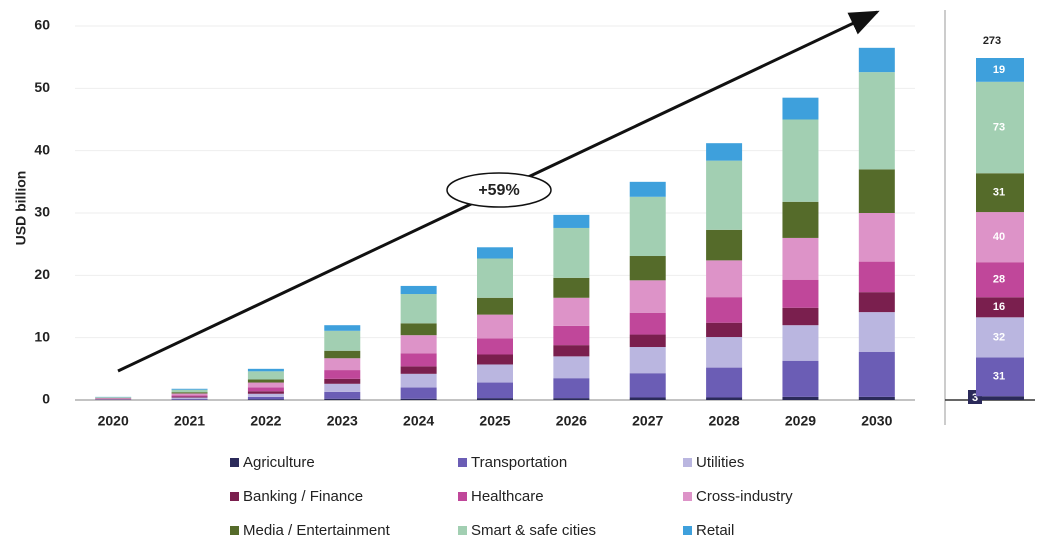  What do you see at coordinates (42, 25) in the screenshot?
I see `y-tick-label: 60` at bounding box center [42, 25].